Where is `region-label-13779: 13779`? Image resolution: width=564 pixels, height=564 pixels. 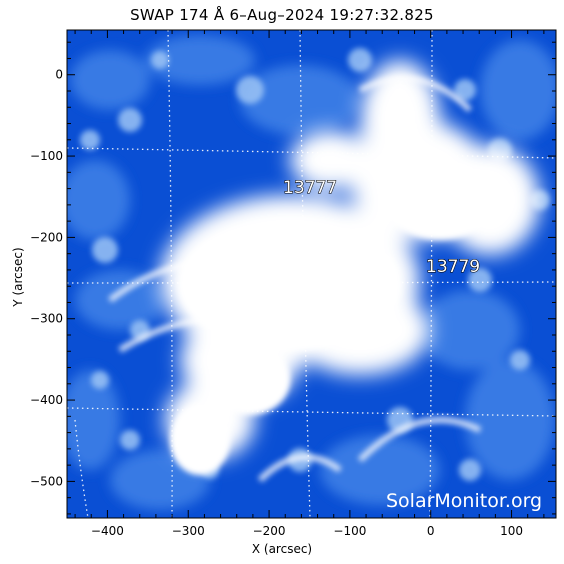 region-label-13779: 13779 is located at coordinates (453, 267).